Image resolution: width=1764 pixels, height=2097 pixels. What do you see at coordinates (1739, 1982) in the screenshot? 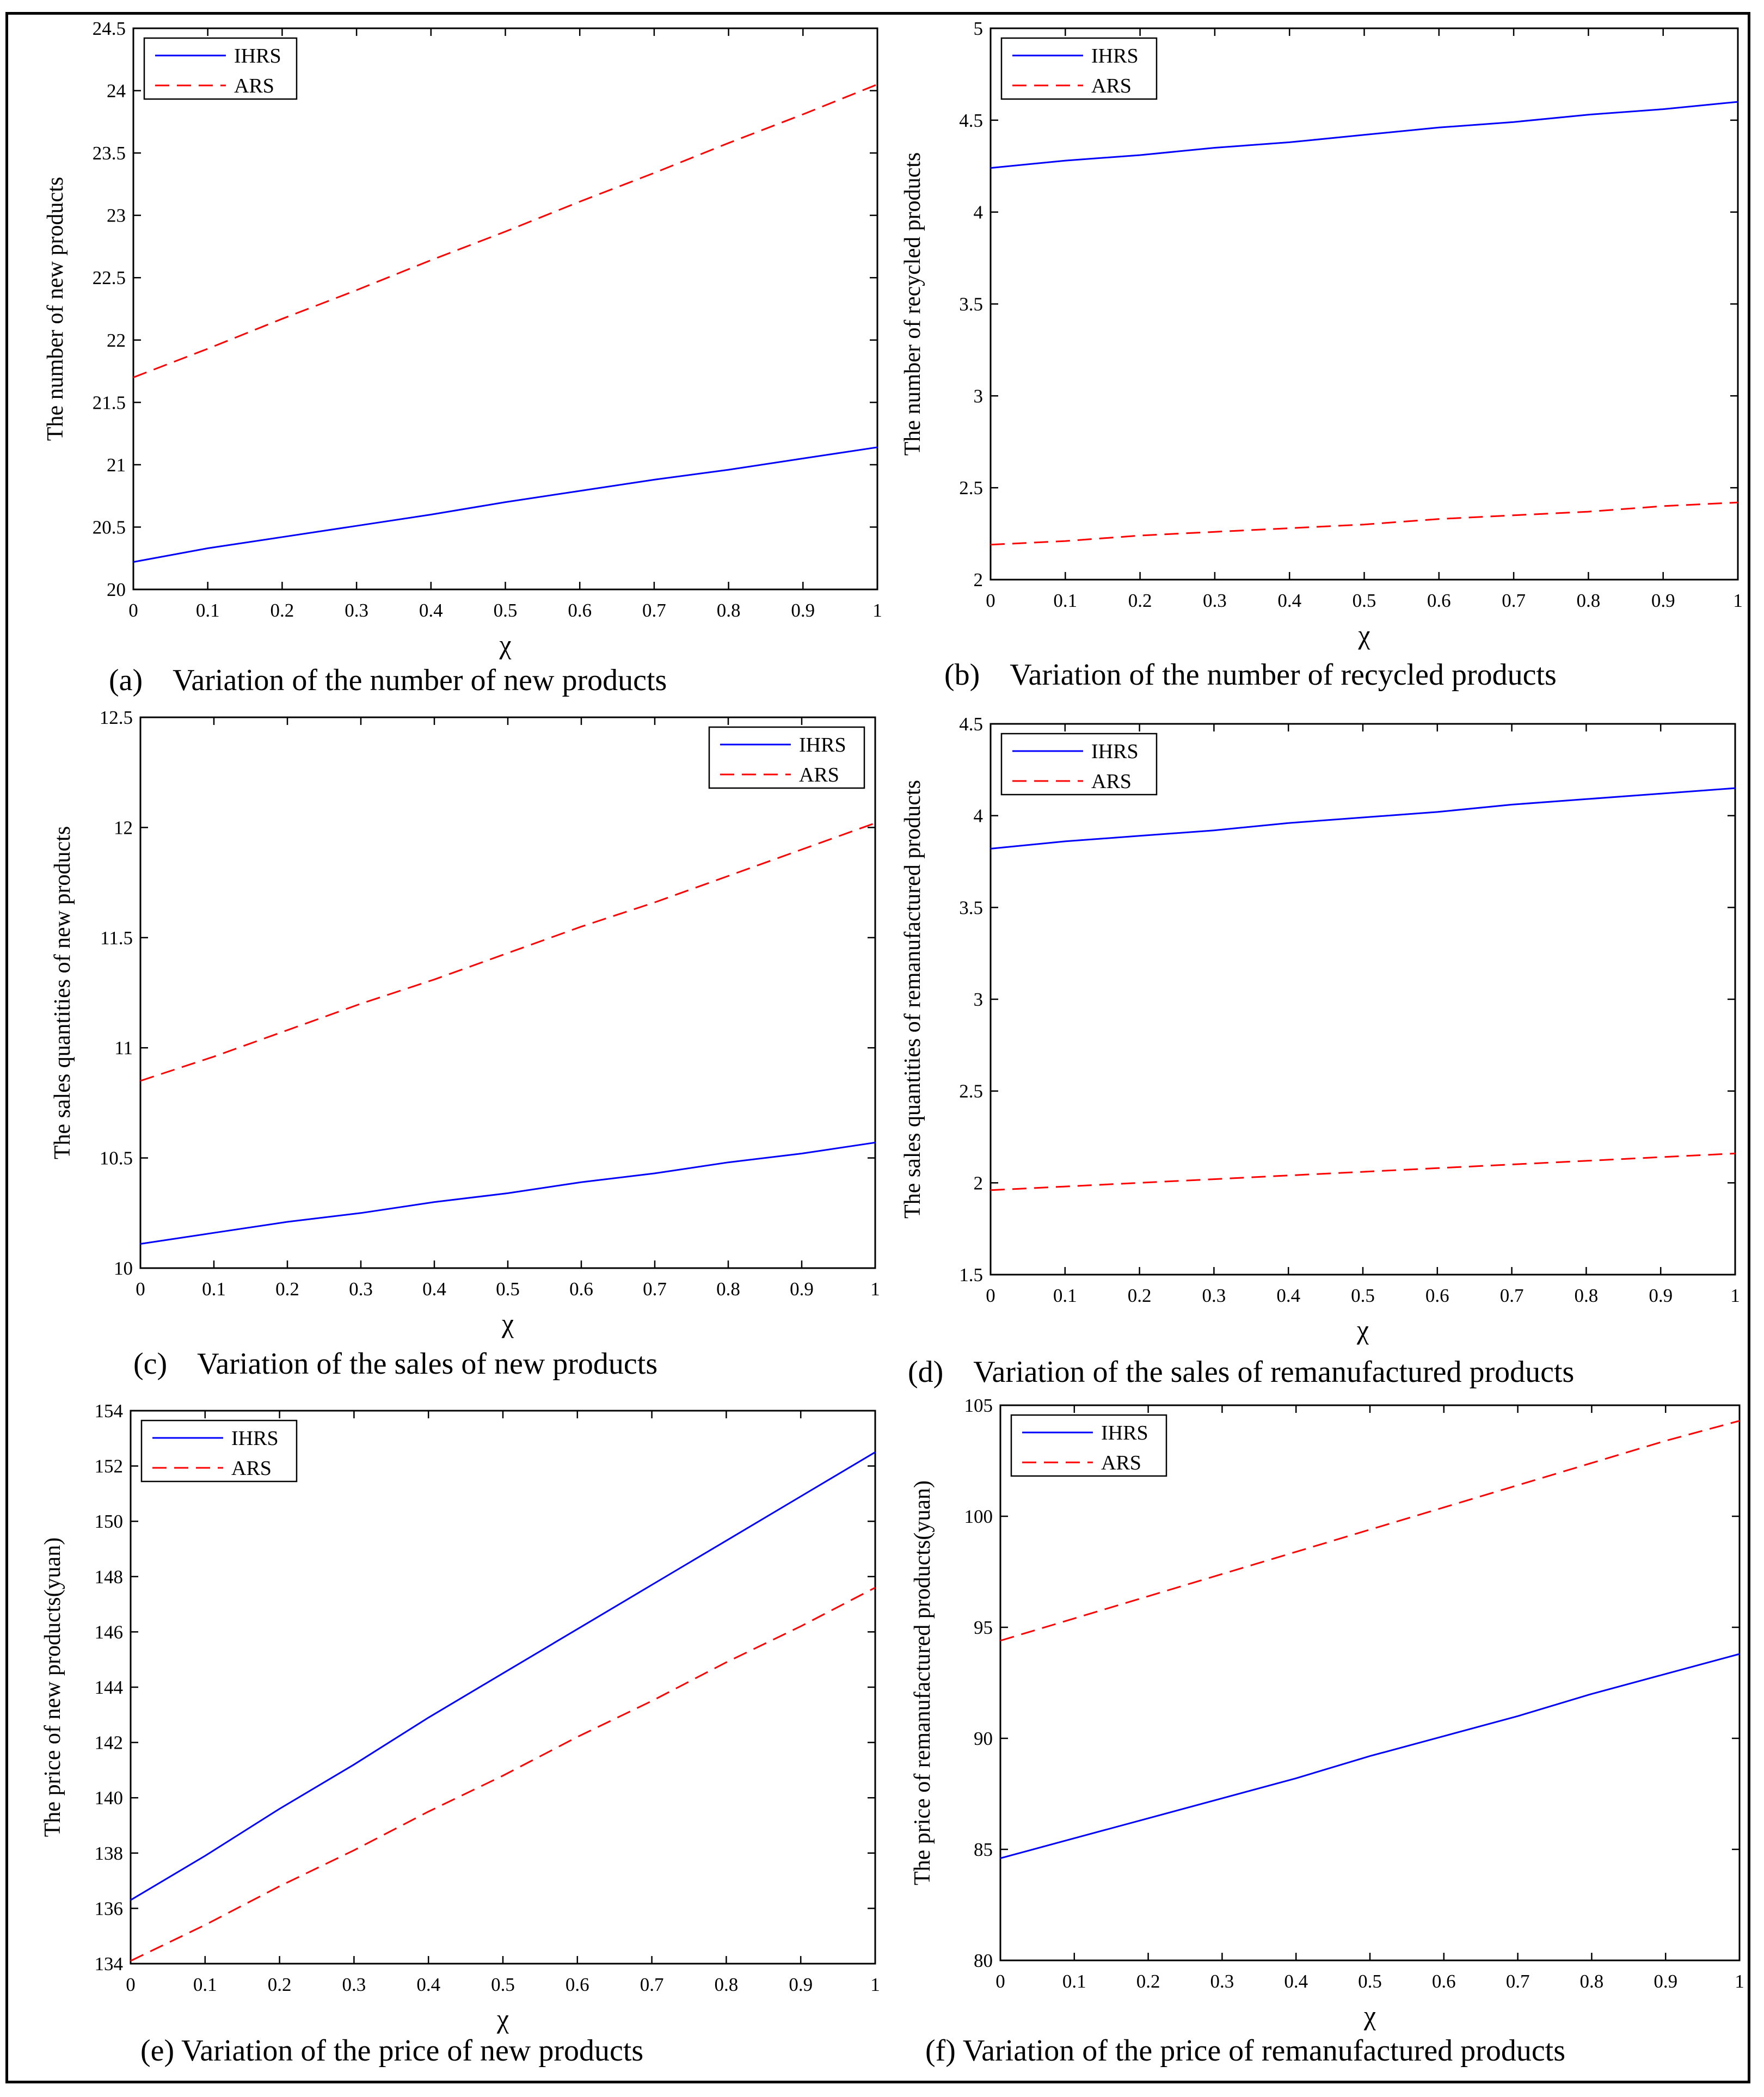
I see `x-tick-label-f-10: 1` at bounding box center [1739, 1982].